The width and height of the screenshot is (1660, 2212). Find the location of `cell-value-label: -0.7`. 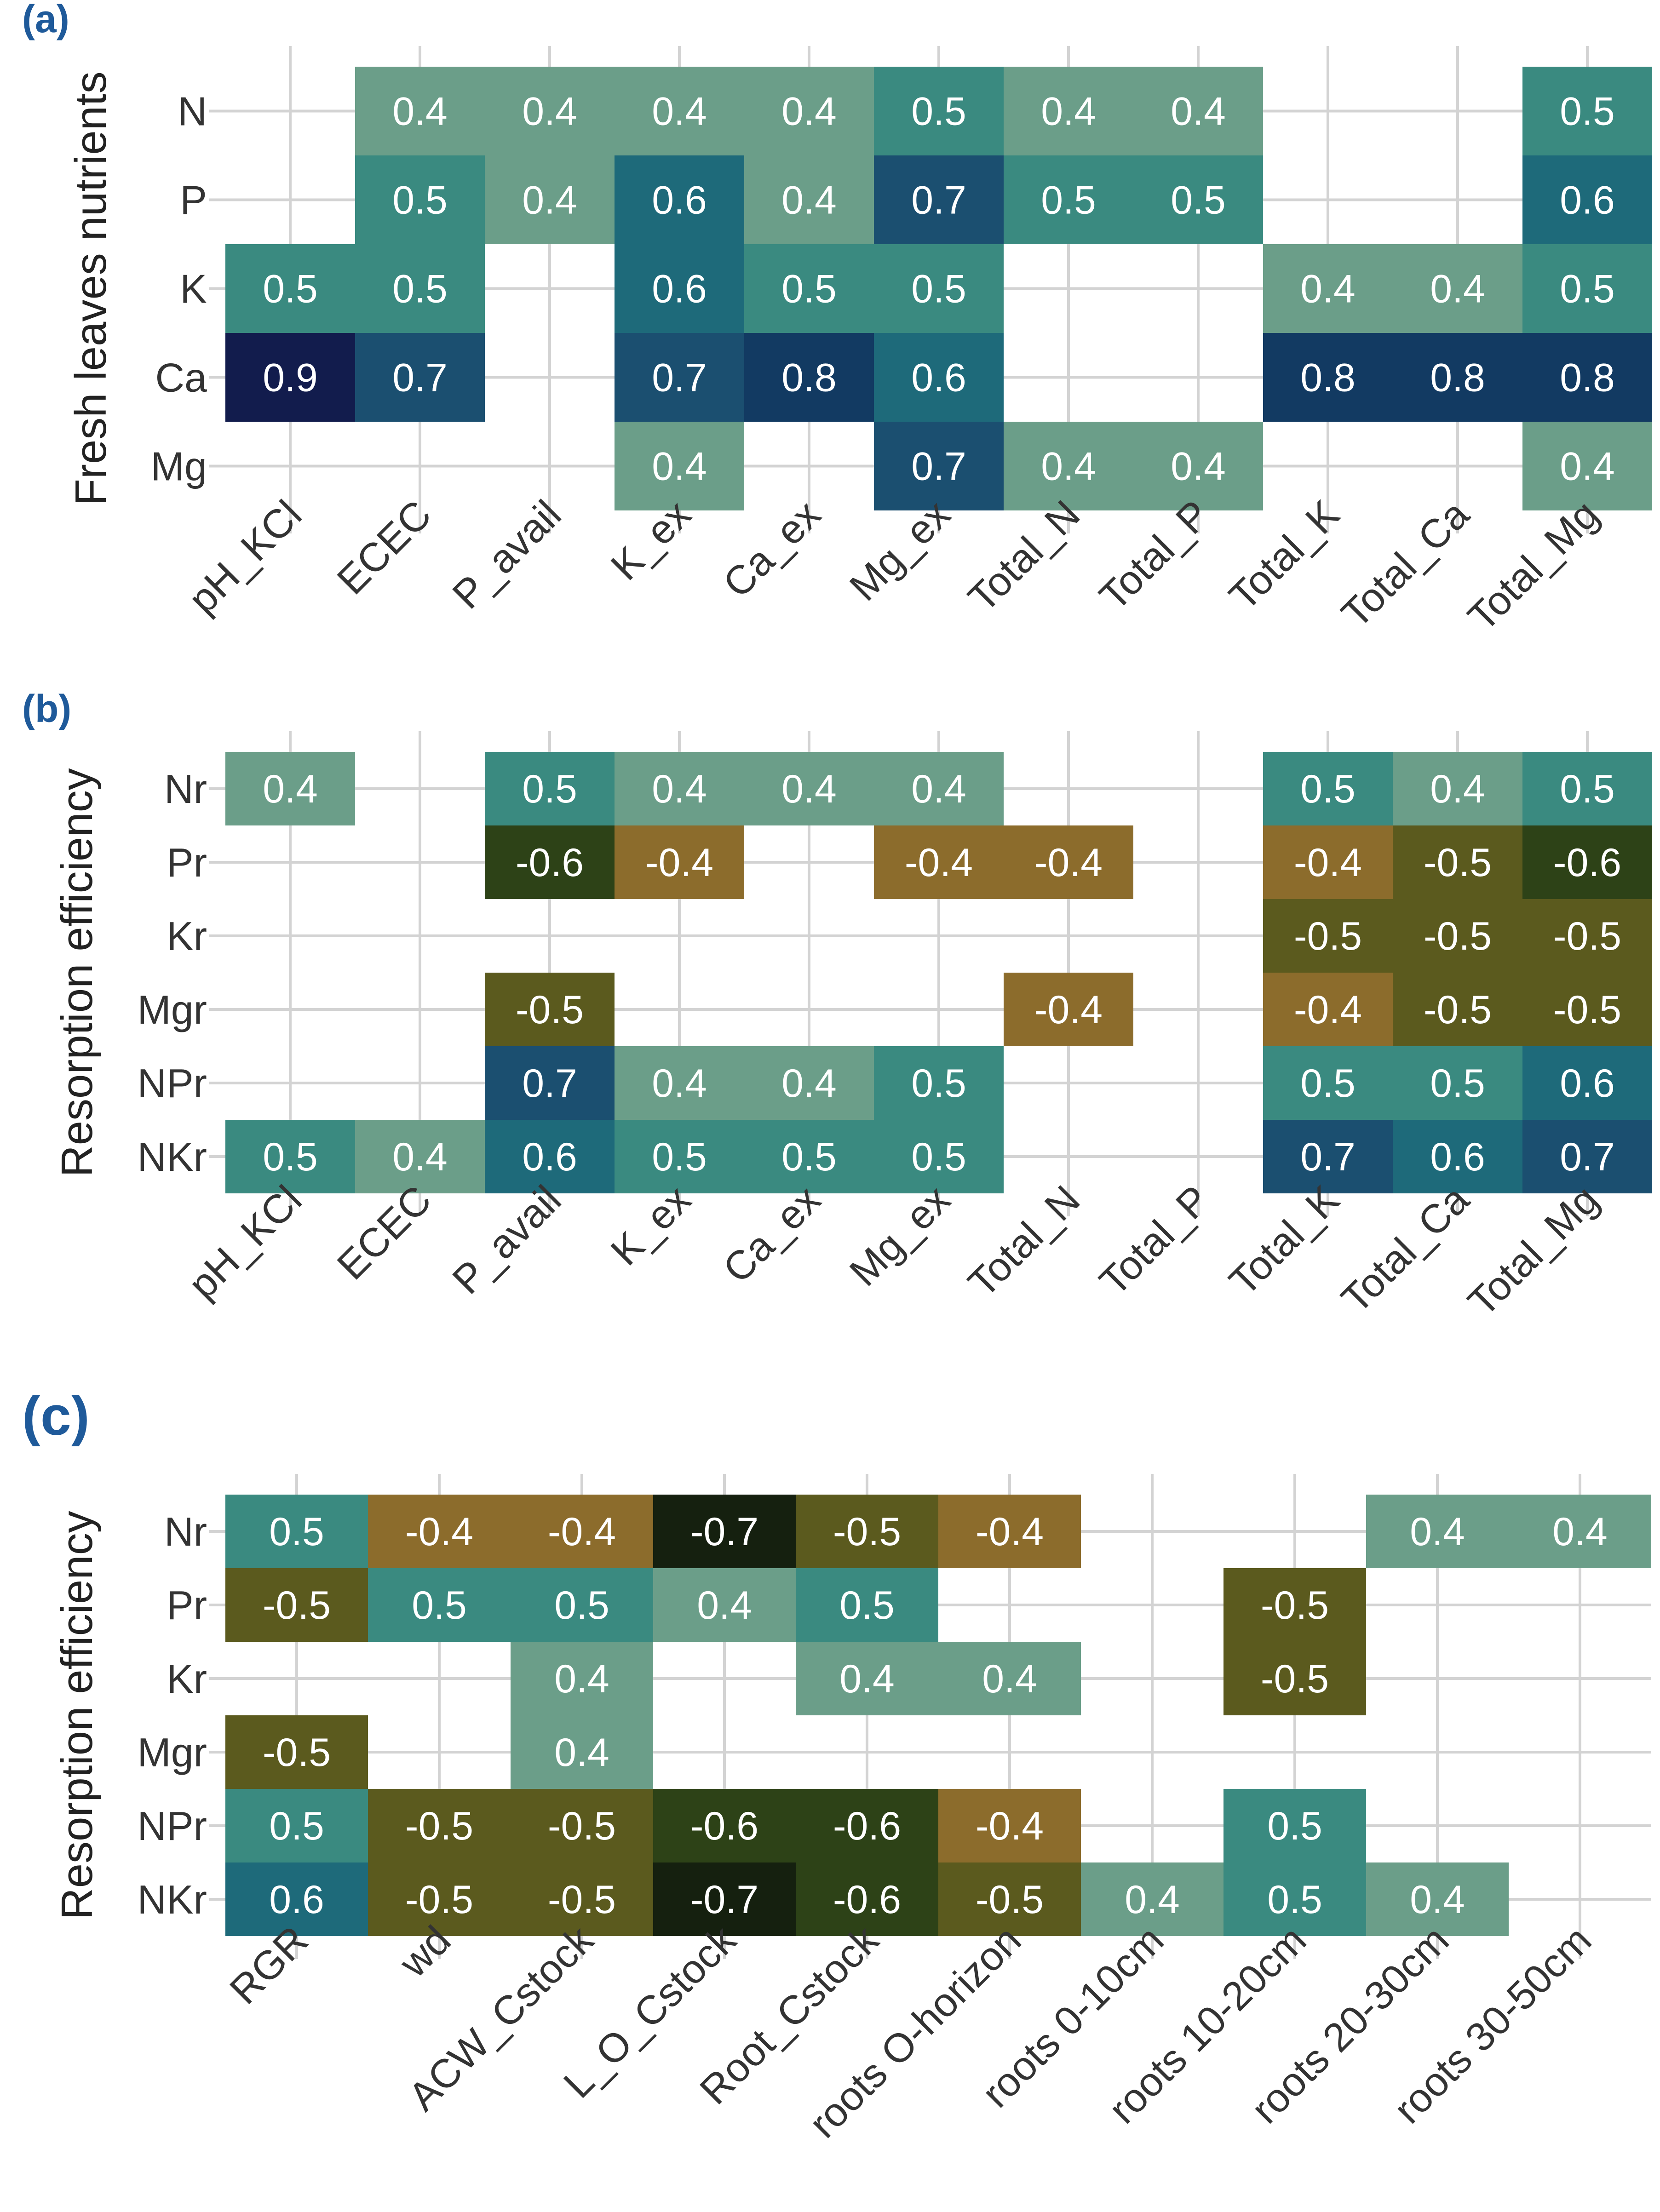

cell-value-label: -0.7 is located at coordinates (724, 1532).